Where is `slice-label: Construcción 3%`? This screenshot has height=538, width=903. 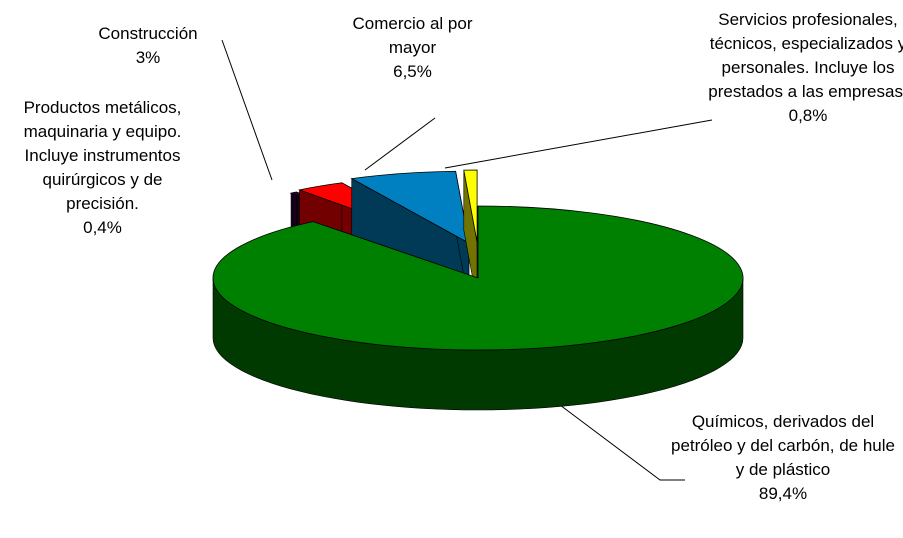
slice-label: Construcción 3% is located at coordinates (148, 46).